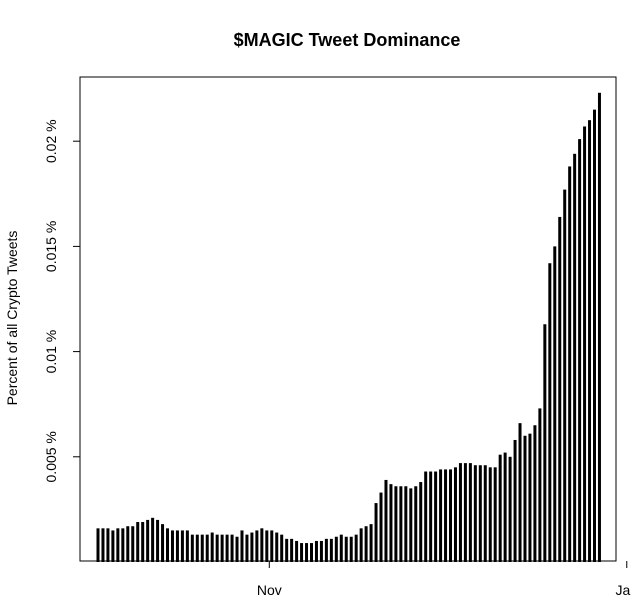  I want to click on y-tick-label: 0.005 %, so click(51, 456).